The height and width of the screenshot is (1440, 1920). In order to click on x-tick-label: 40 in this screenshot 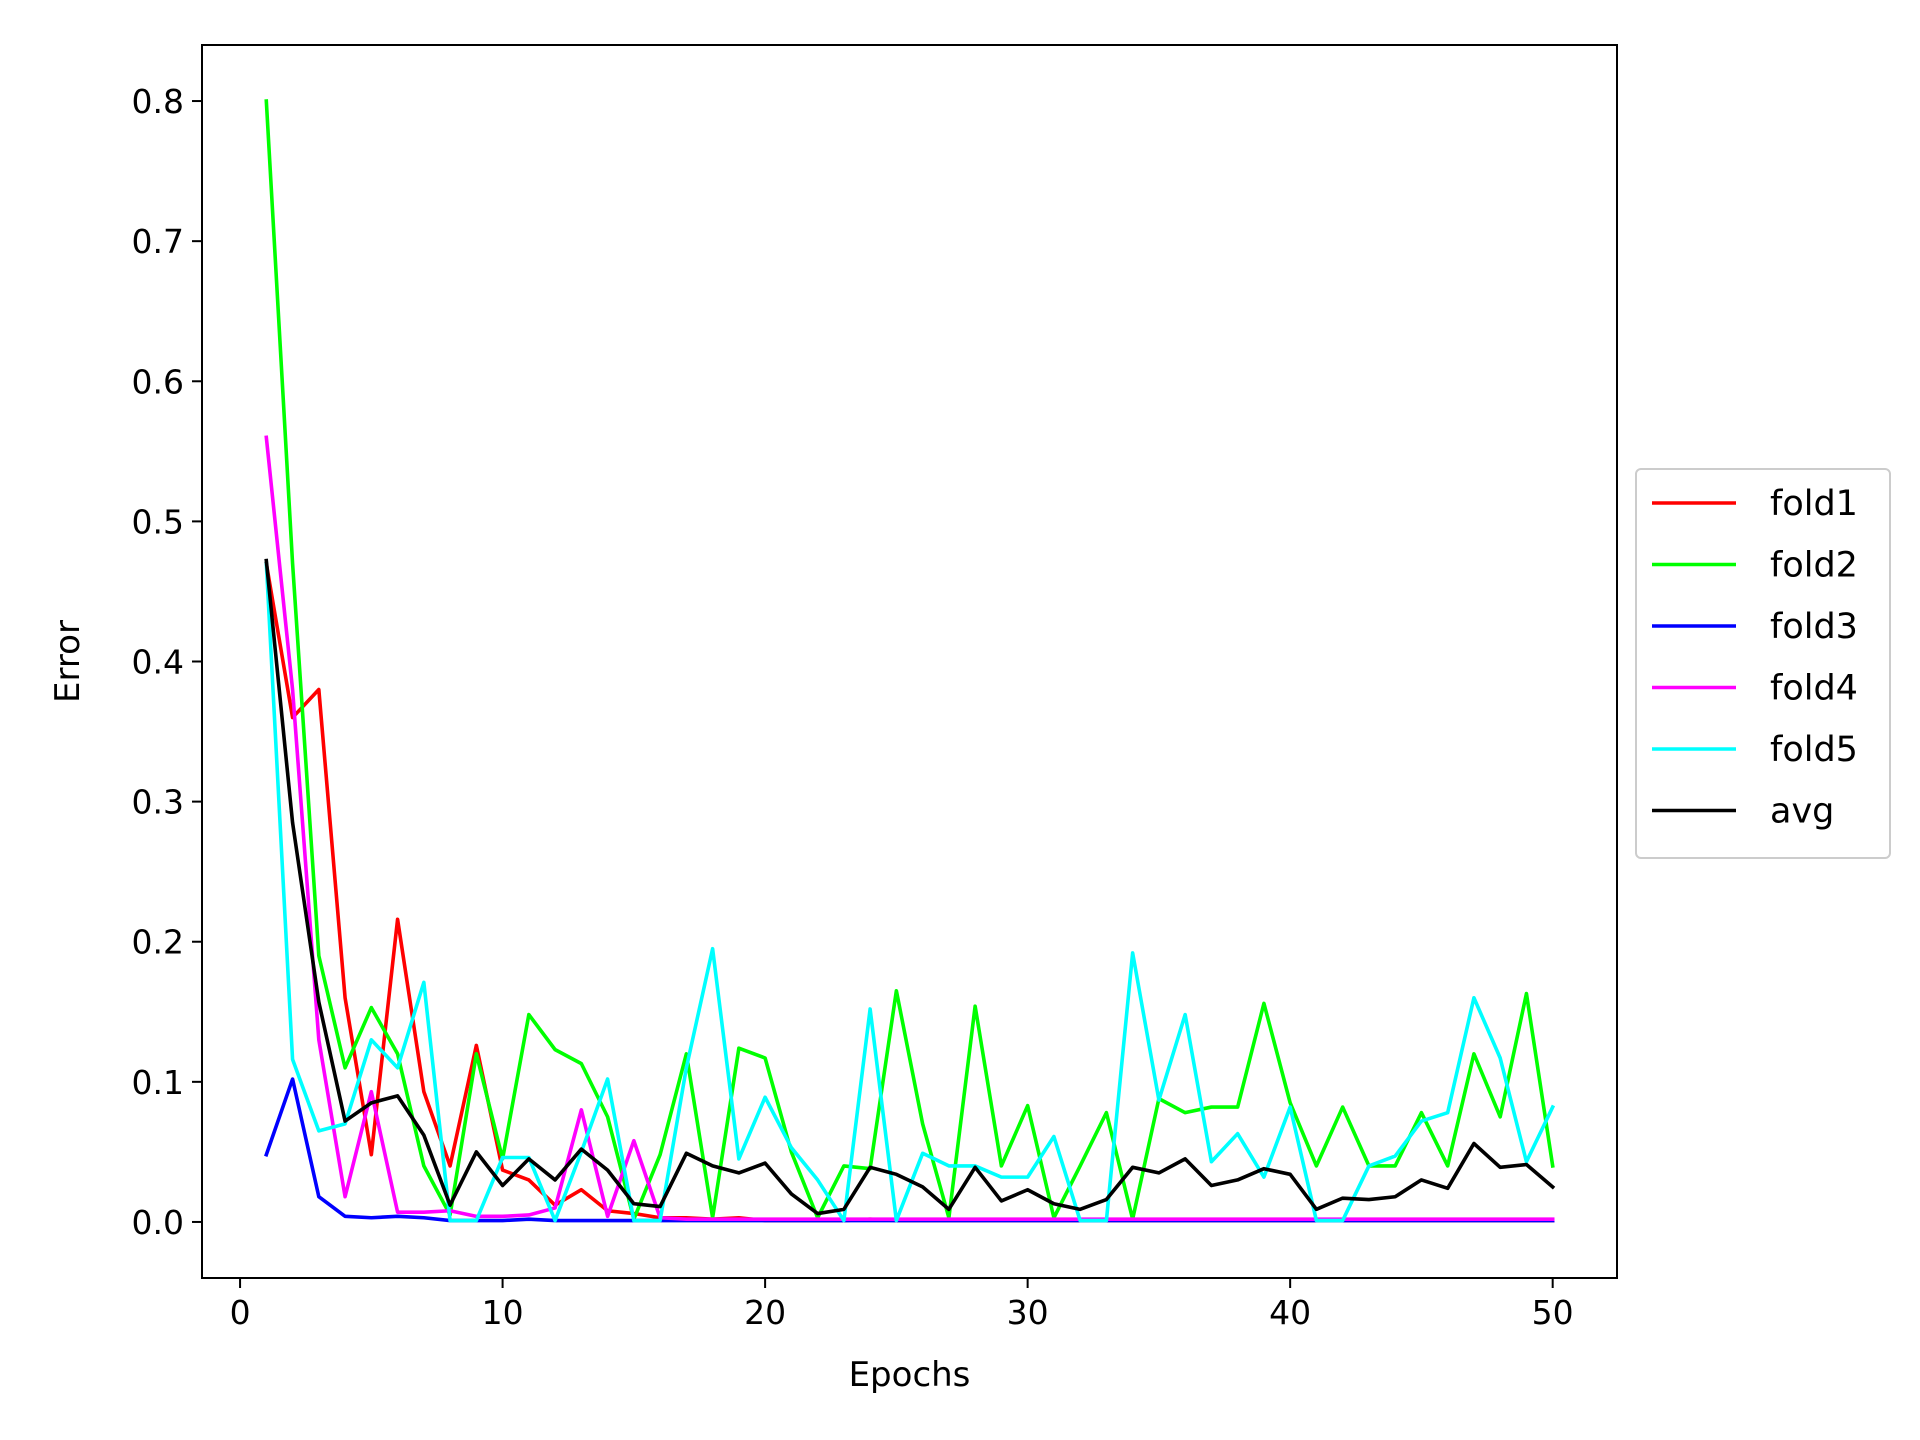, I will do `click(1290, 1312)`.